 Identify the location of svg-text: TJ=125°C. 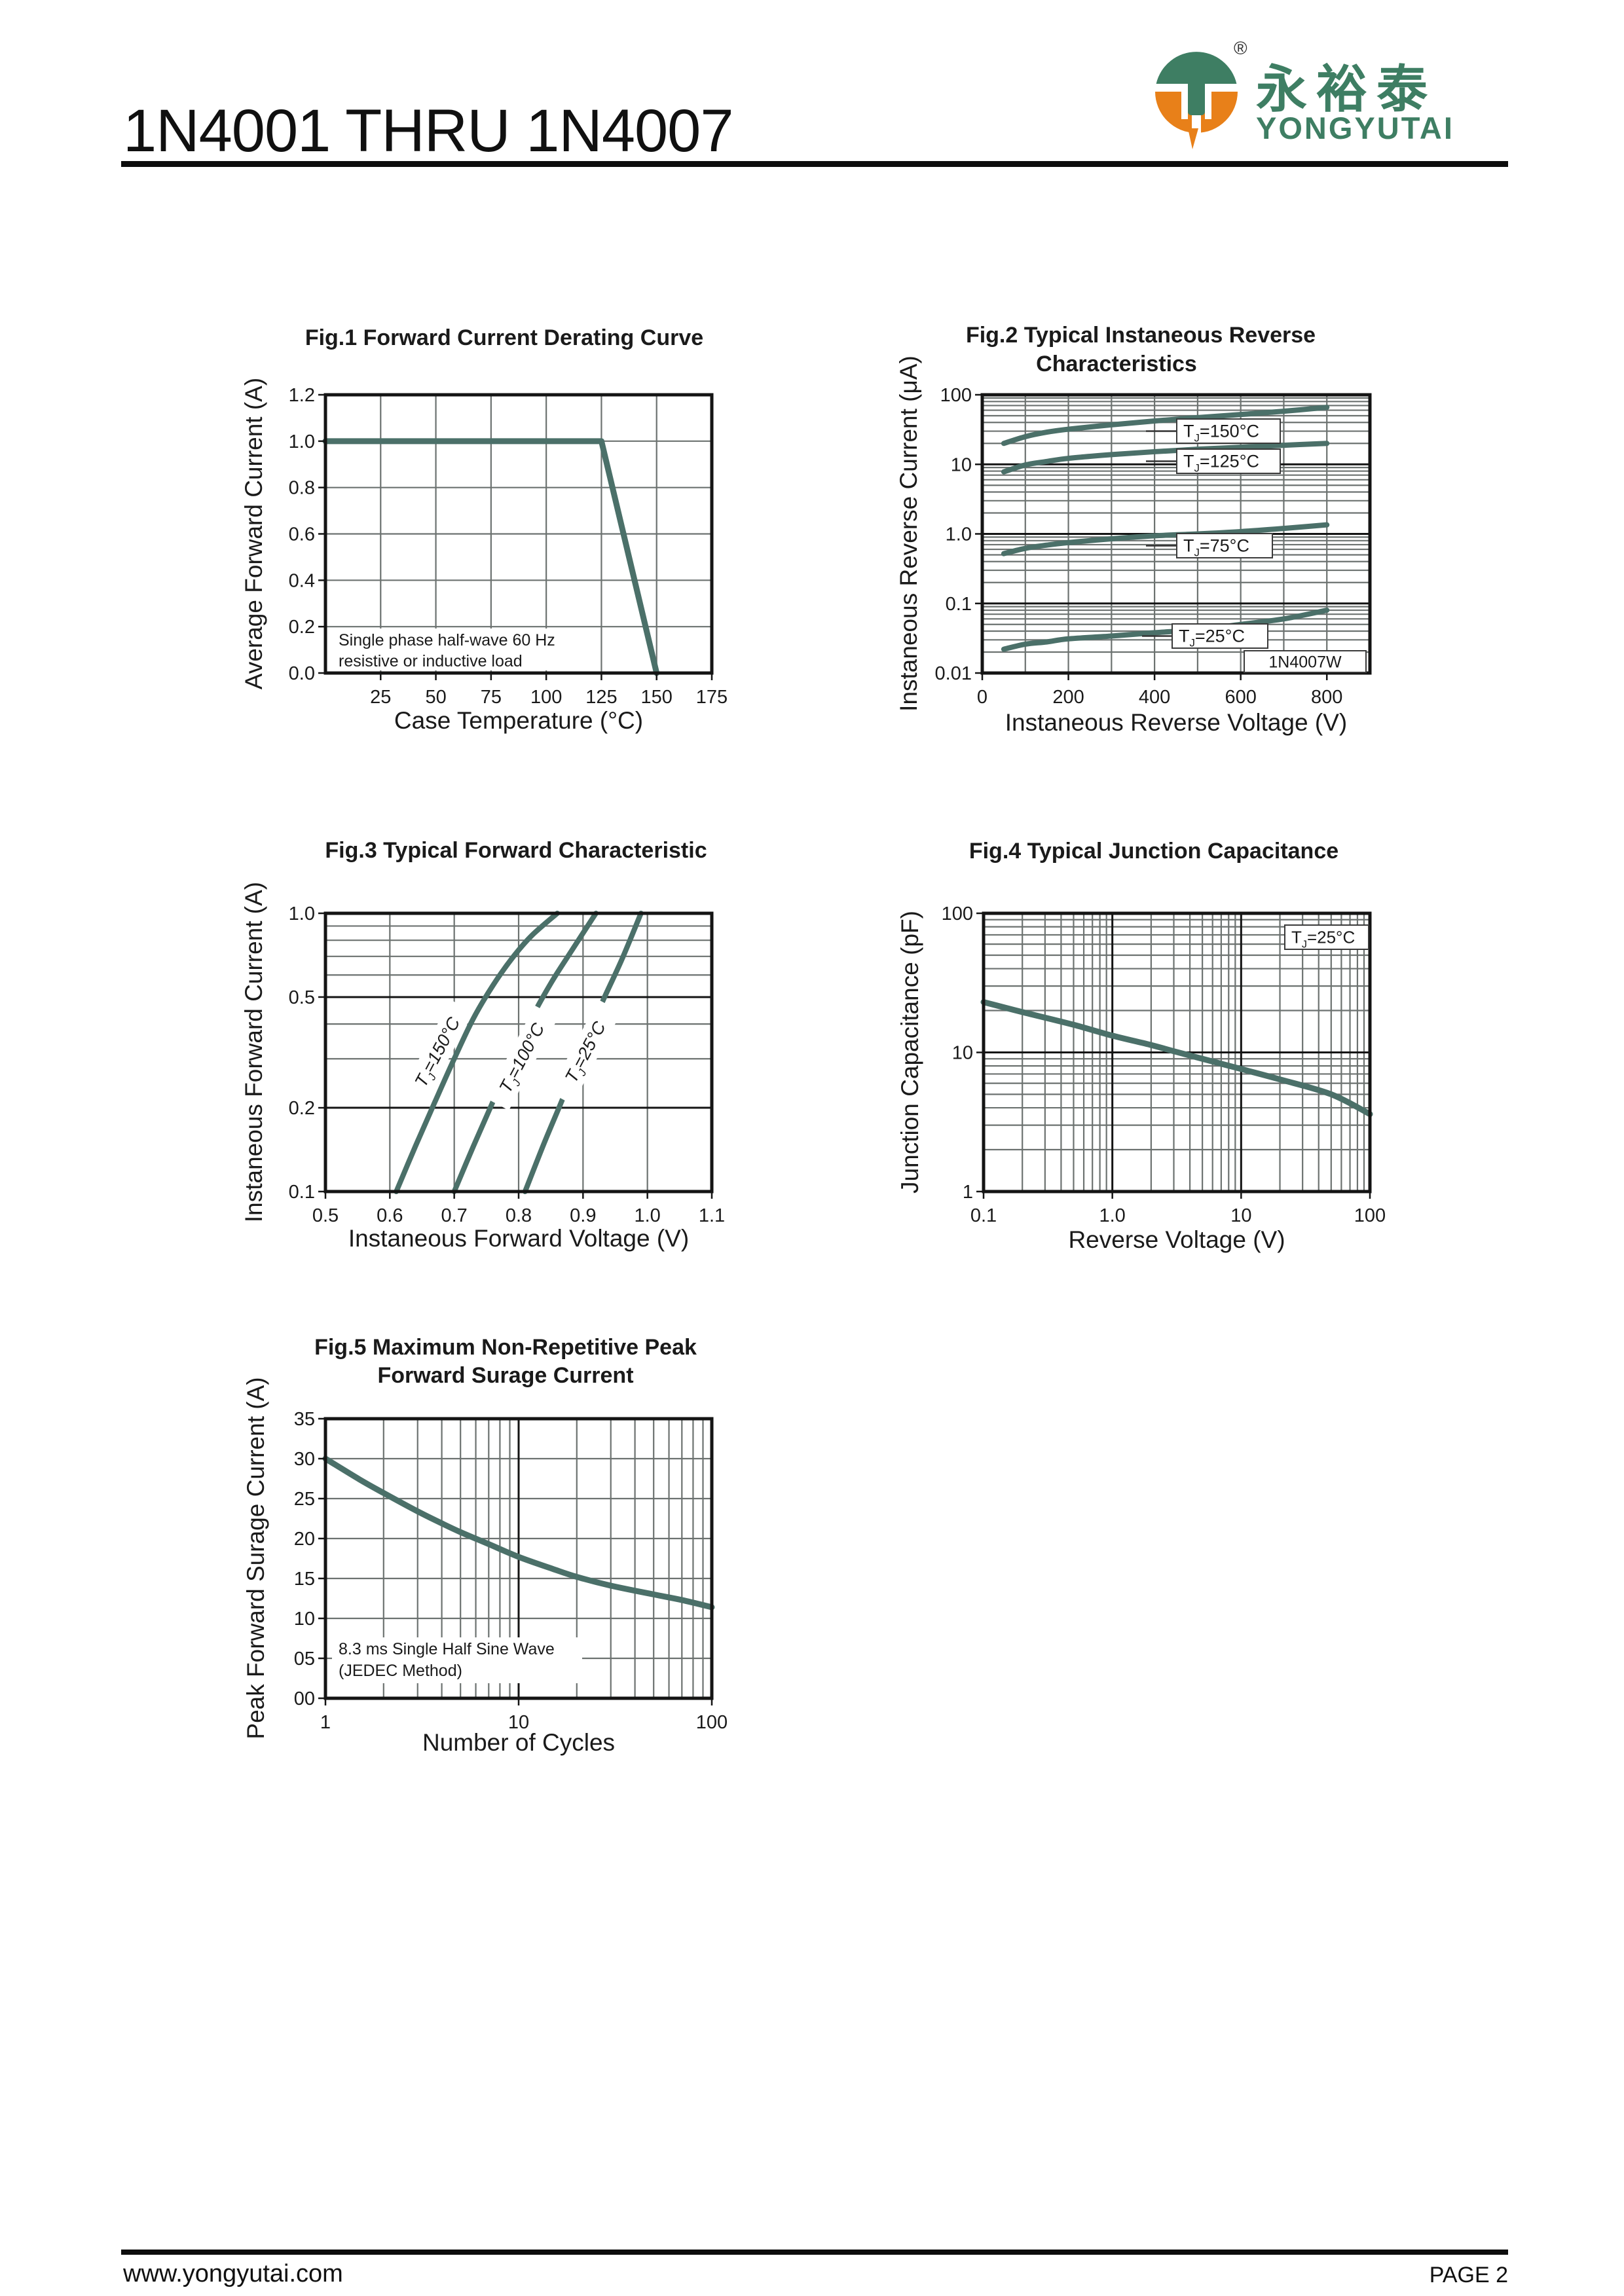
(1221, 463).